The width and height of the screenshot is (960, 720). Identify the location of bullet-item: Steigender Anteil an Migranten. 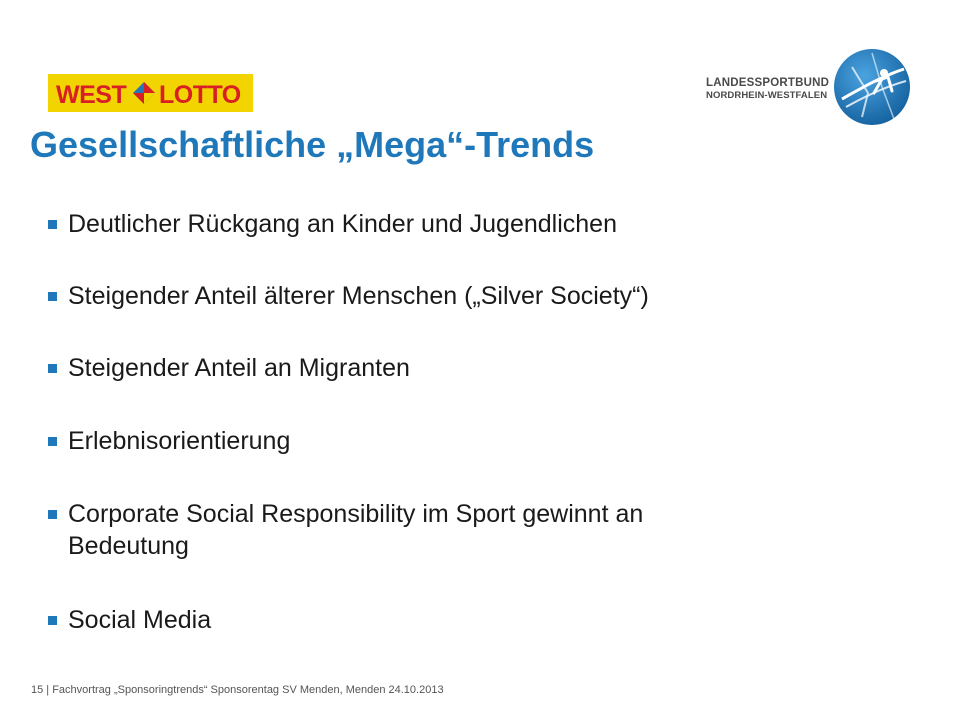
(471, 368).